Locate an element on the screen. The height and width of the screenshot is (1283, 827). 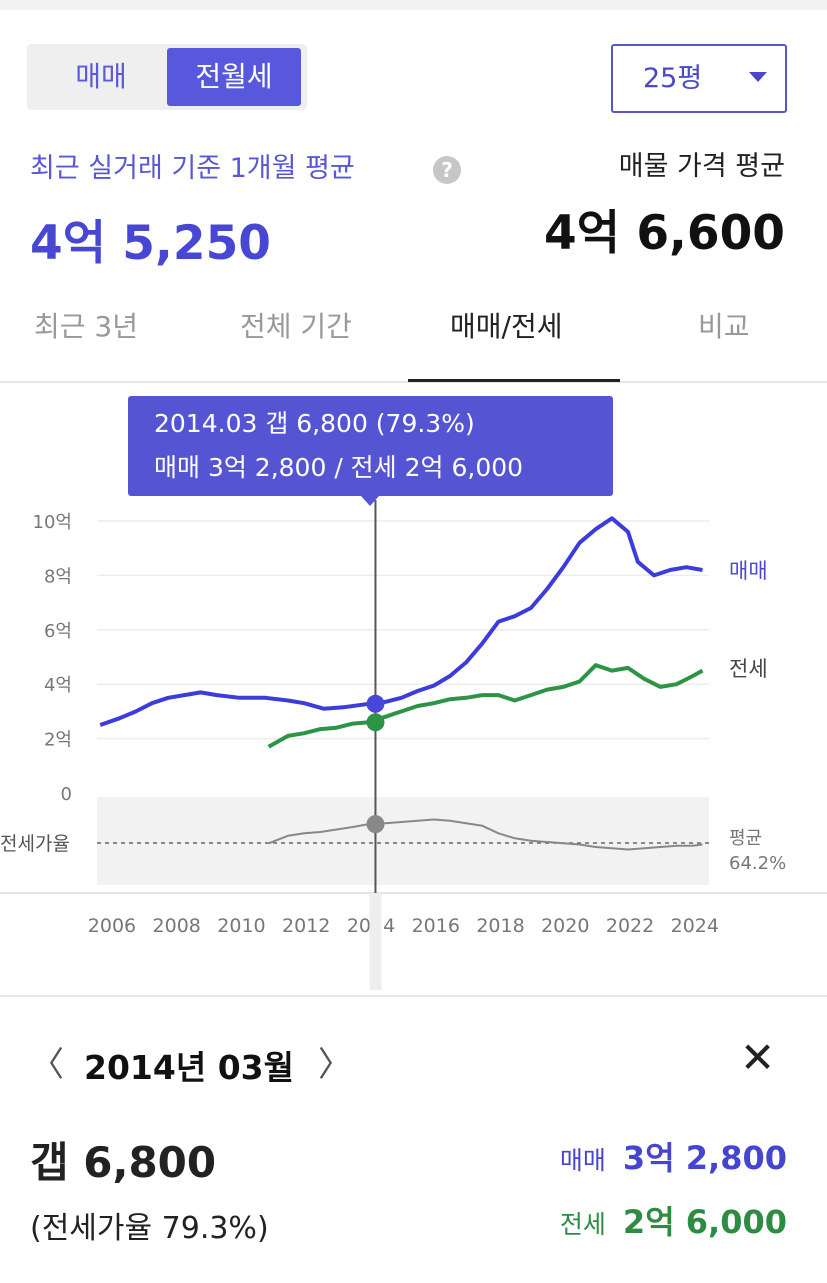
detail-sale-value: 3억 2,800 is located at coordinates (704, 1158).